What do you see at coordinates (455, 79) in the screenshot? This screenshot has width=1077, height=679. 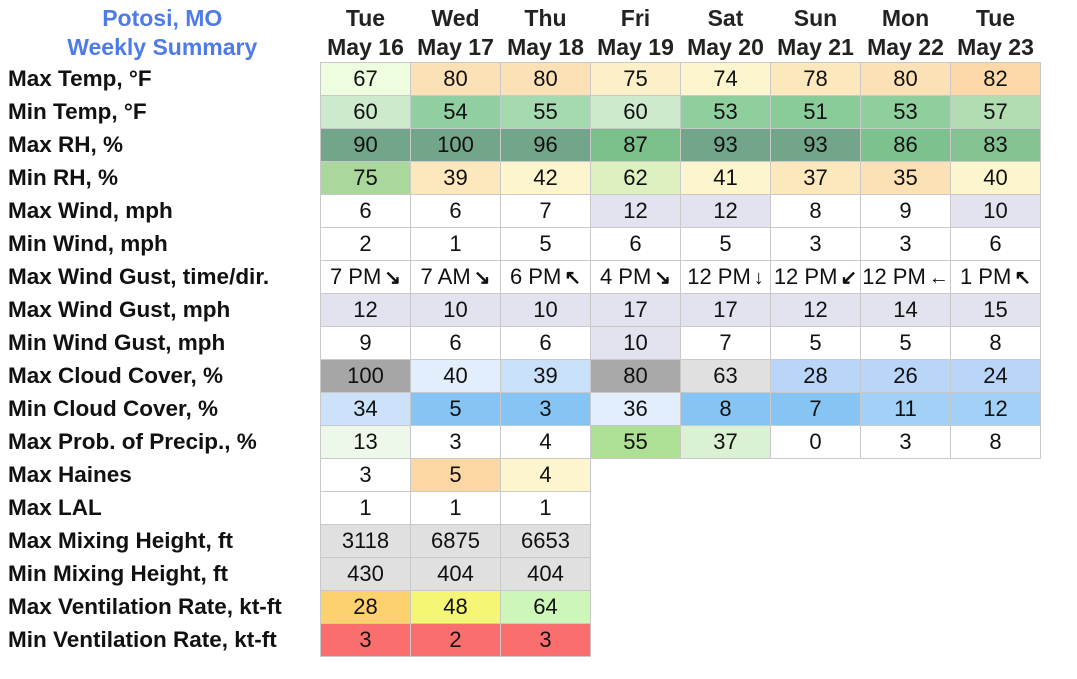 I see `value-cell: 80` at bounding box center [455, 79].